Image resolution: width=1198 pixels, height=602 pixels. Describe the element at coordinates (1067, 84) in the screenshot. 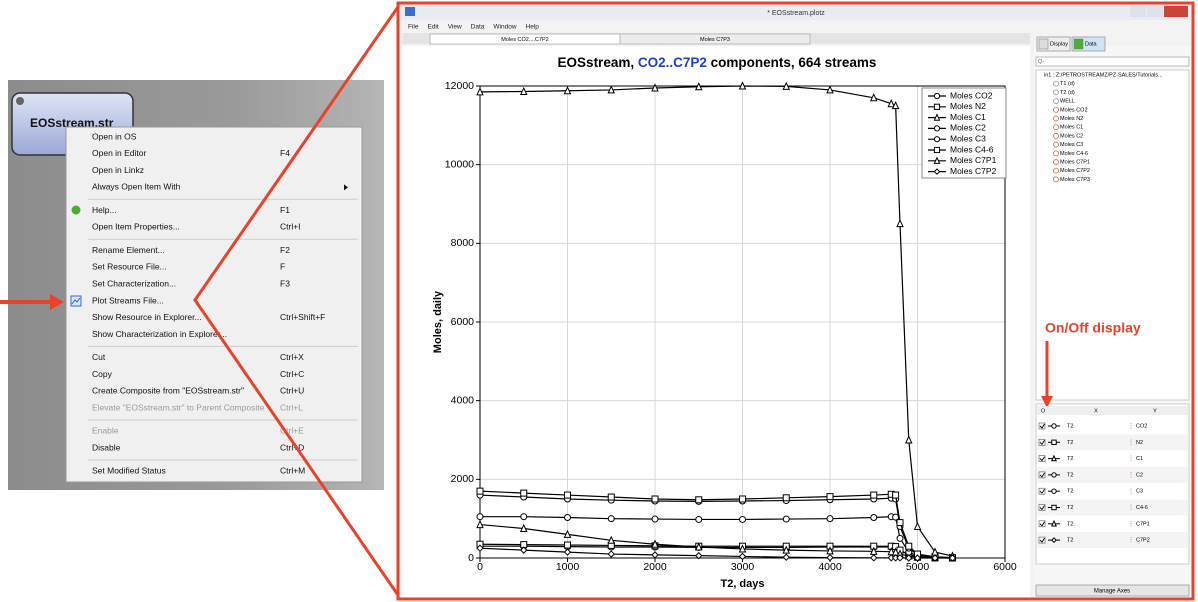

I see `tree-item: T1 (d)` at that location.